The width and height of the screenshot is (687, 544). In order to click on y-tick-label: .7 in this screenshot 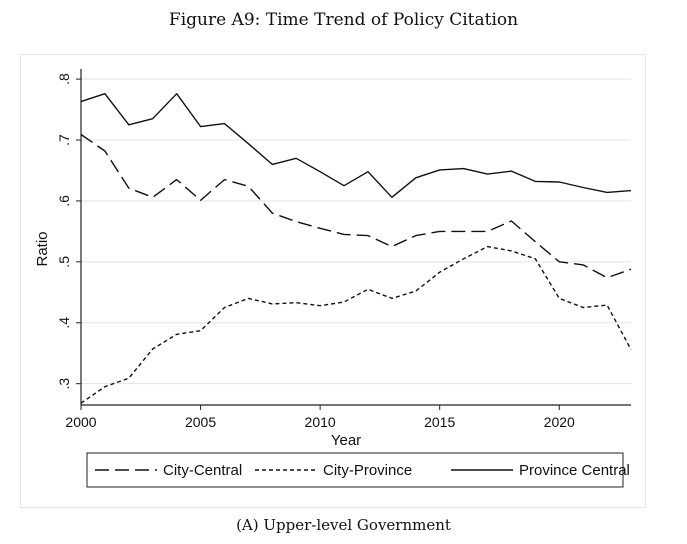, I will do `click(64, 140)`.